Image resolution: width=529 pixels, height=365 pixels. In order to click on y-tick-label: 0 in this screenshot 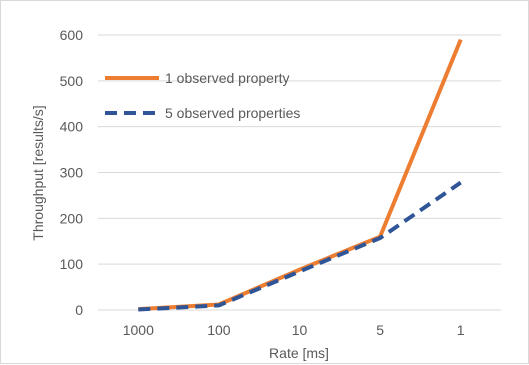, I will do `click(79, 310)`.